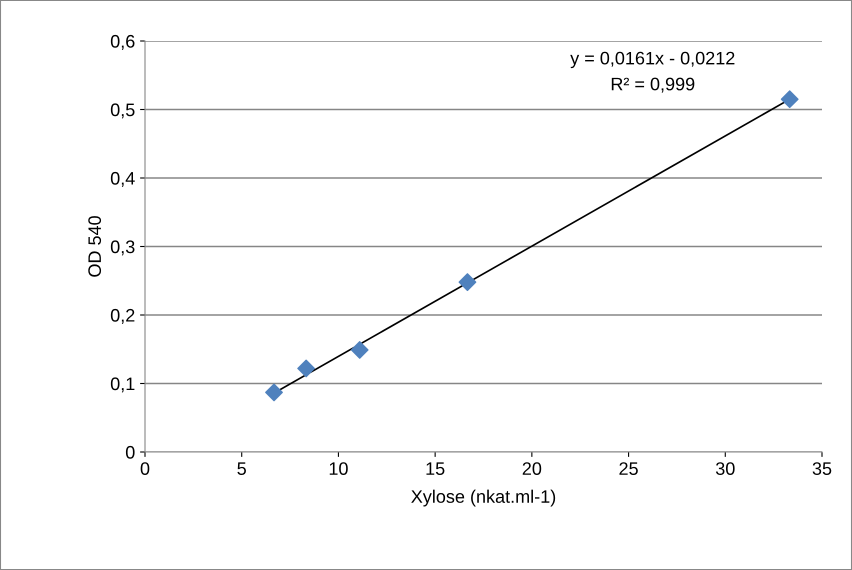 The height and width of the screenshot is (570, 852). What do you see at coordinates (122, 248) in the screenshot?
I see `y-tick-label: 0,3` at bounding box center [122, 248].